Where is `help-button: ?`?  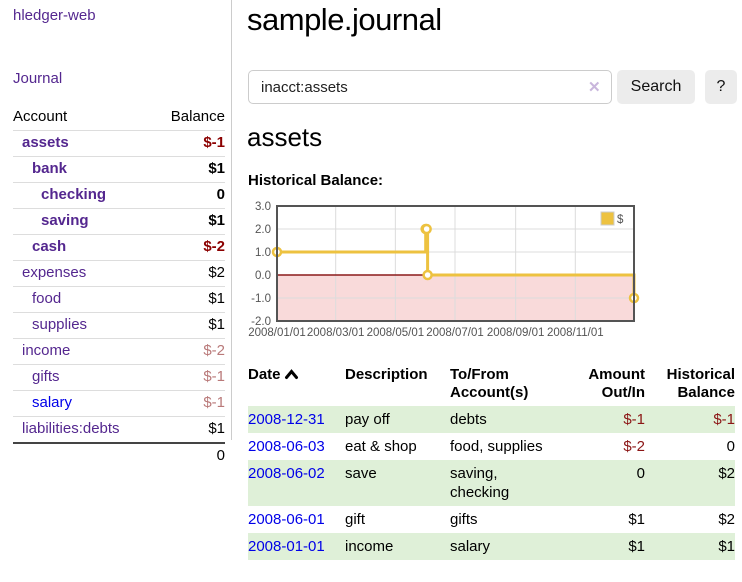 help-button: ? is located at coordinates (721, 87).